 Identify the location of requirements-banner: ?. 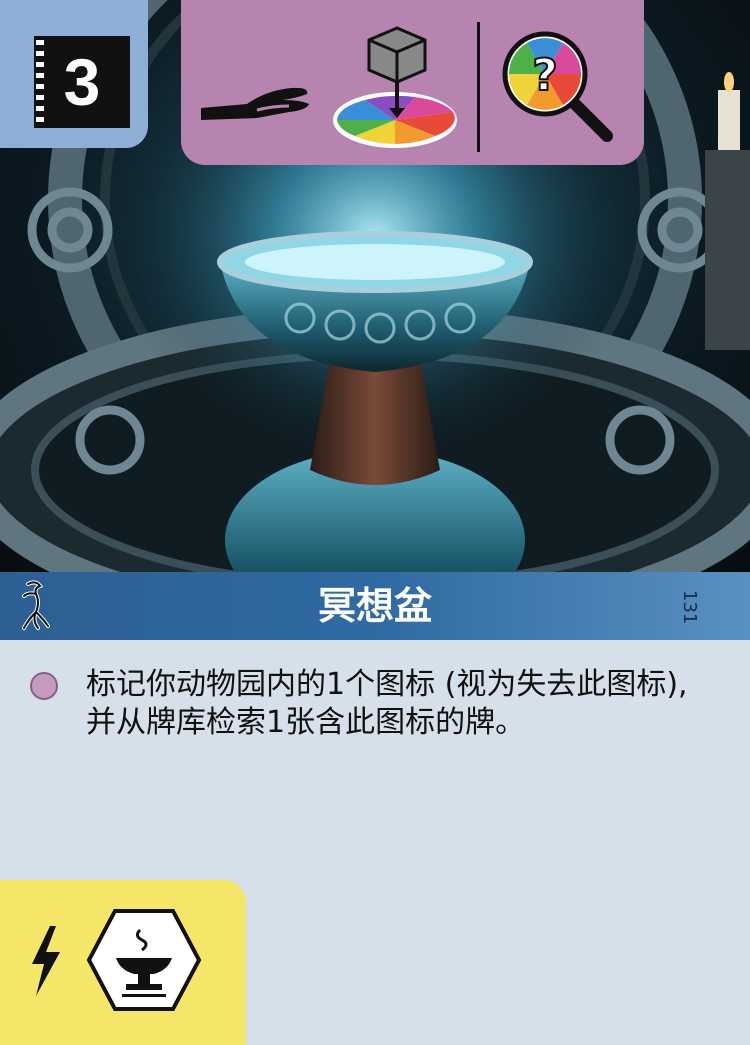
(412, 82).